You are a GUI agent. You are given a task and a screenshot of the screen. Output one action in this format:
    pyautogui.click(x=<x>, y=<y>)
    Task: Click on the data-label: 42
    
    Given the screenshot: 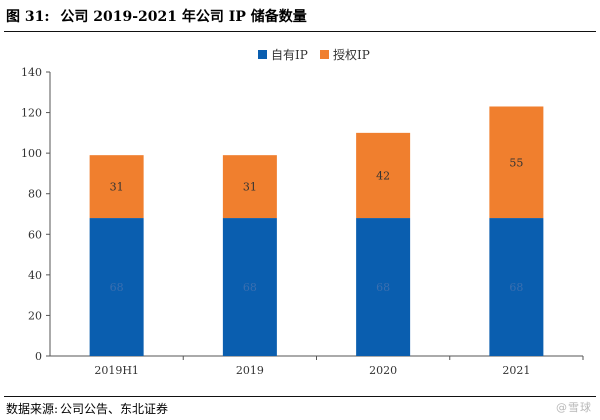 What is the action you would take?
    pyautogui.click(x=383, y=175)
    